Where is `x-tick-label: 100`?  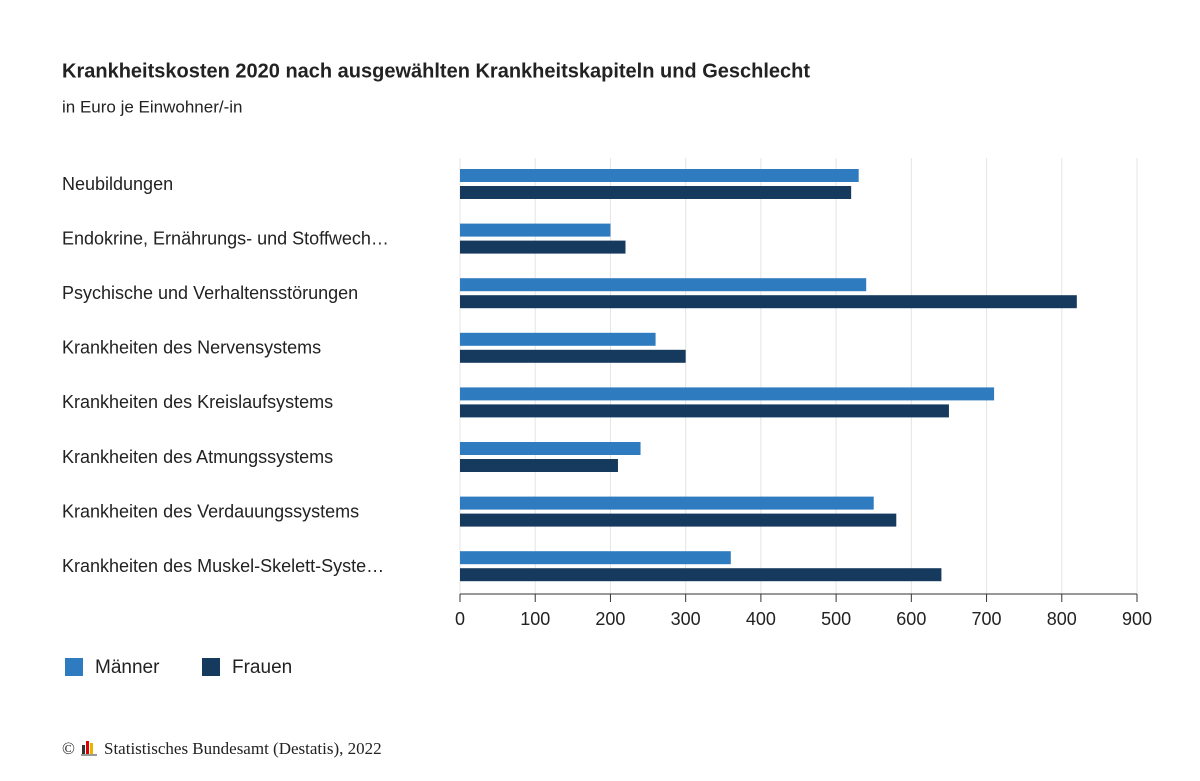
x-tick-label: 100 is located at coordinates (535, 619).